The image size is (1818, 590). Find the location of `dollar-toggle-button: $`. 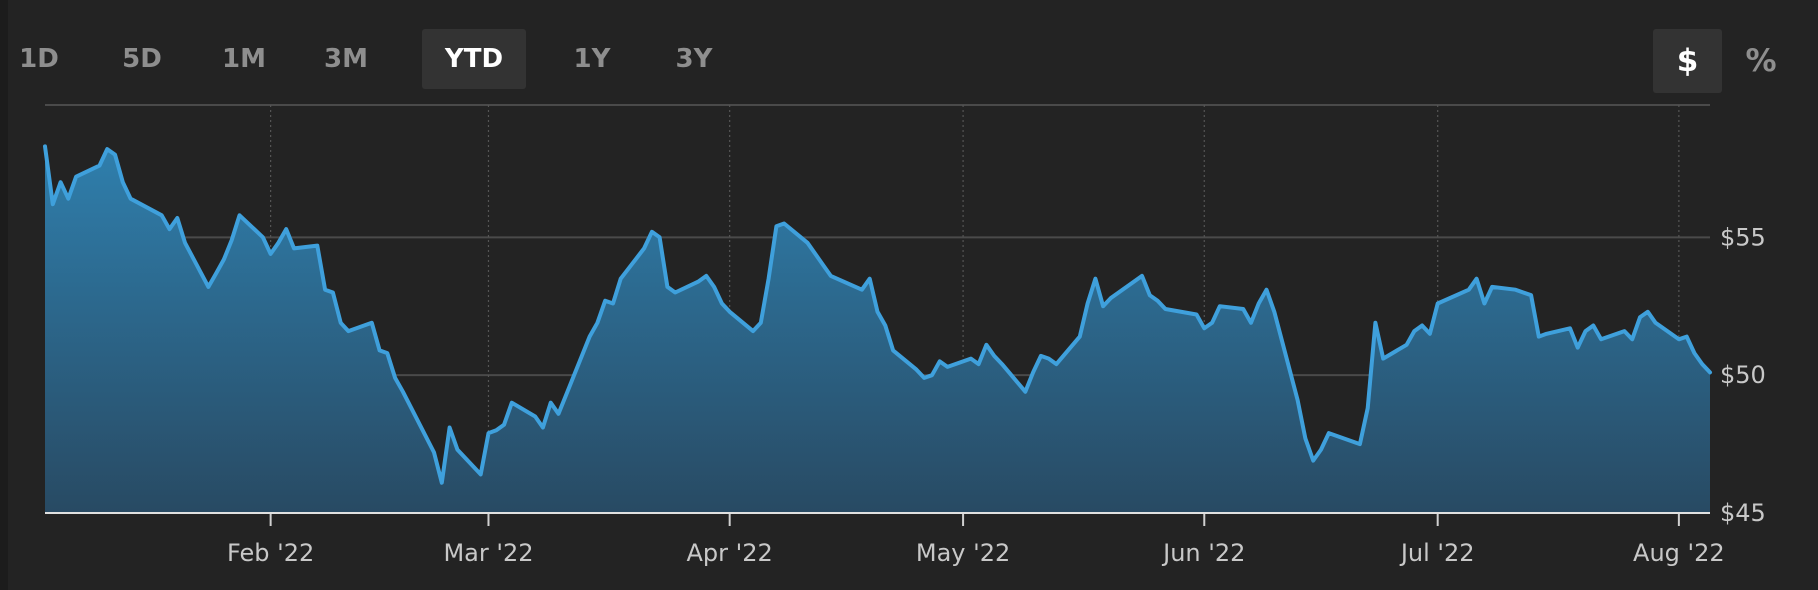

dollar-toggle-button: $ is located at coordinates (1687, 61).